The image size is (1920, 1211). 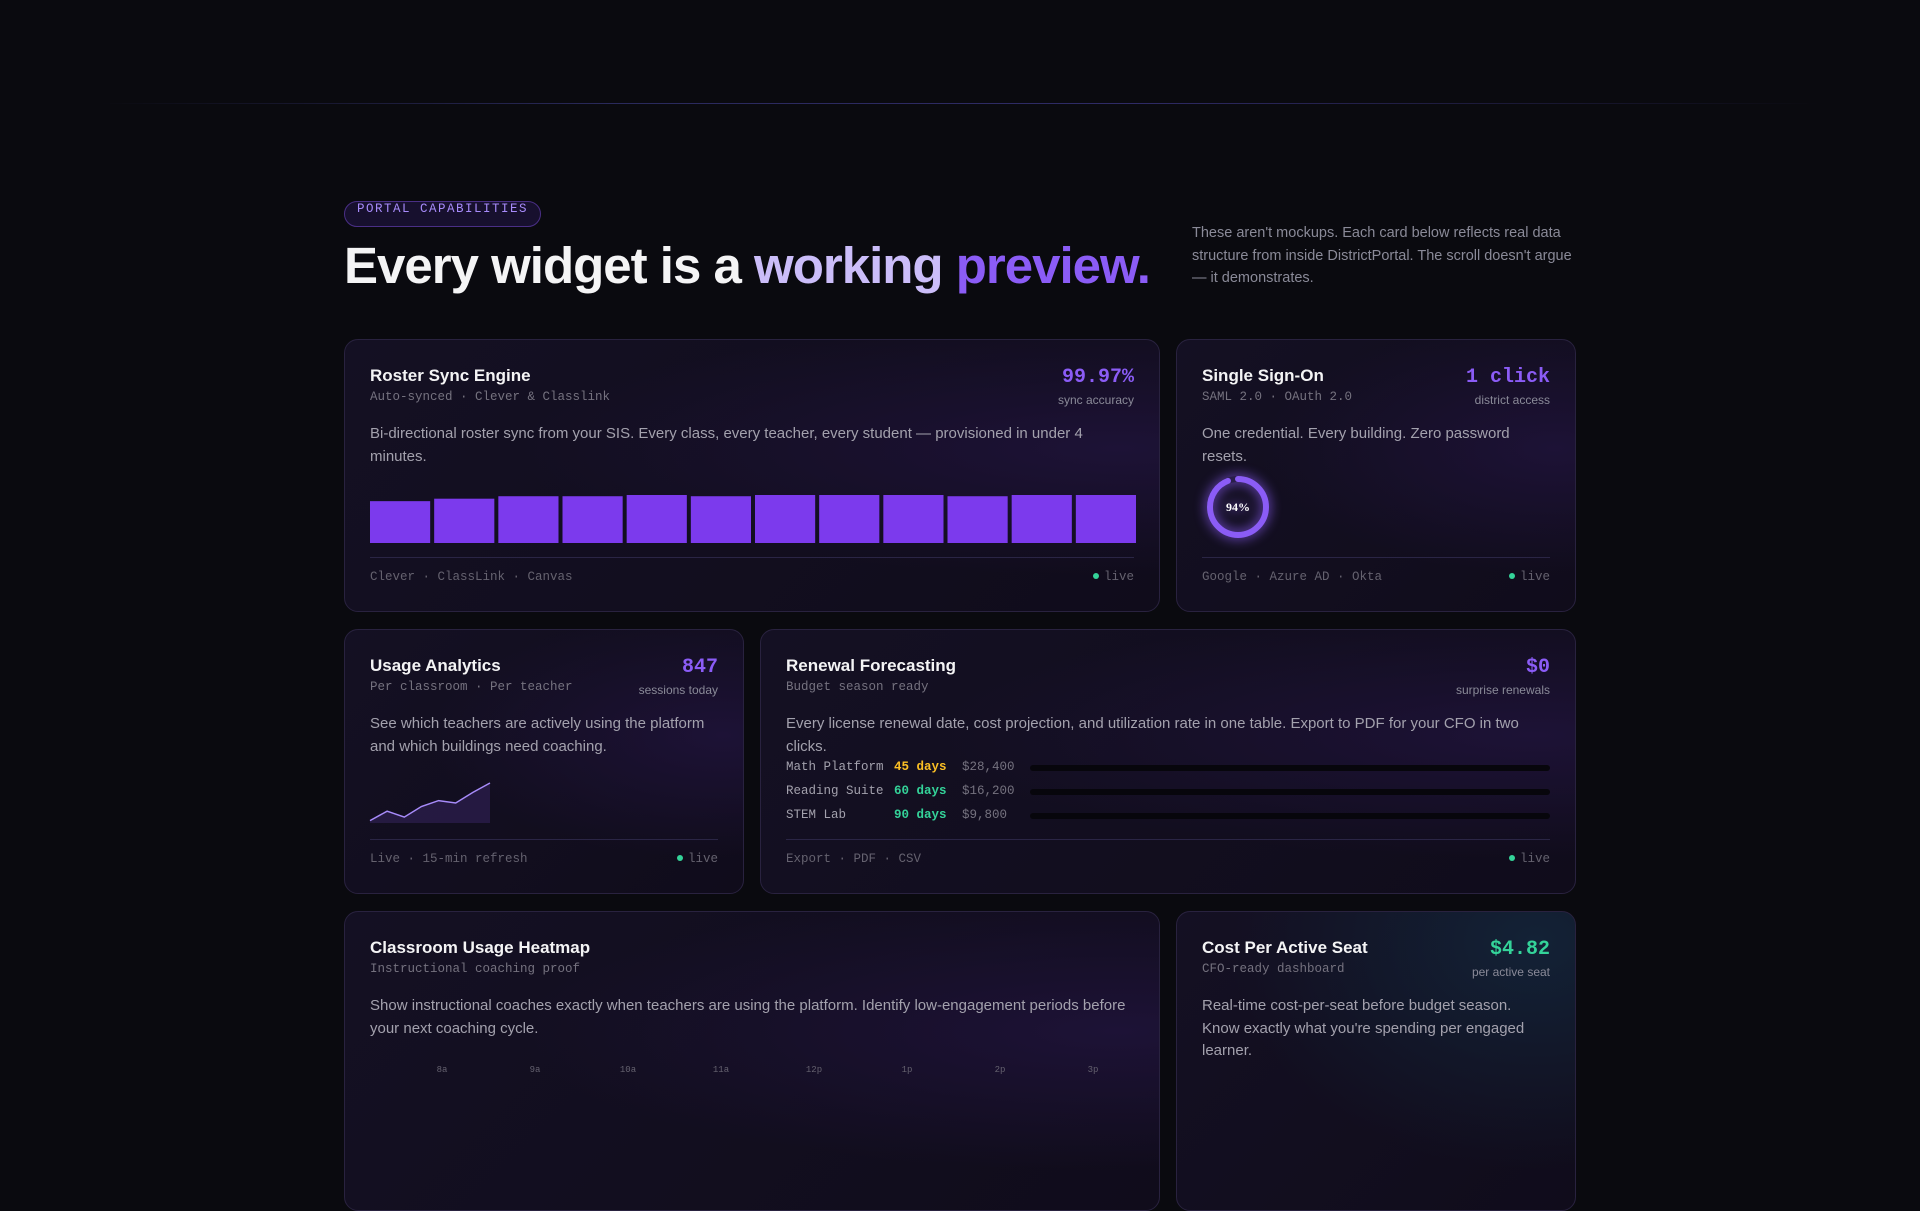 What do you see at coordinates (1095, 400) in the screenshot?
I see `metric-label: sync accuracy` at bounding box center [1095, 400].